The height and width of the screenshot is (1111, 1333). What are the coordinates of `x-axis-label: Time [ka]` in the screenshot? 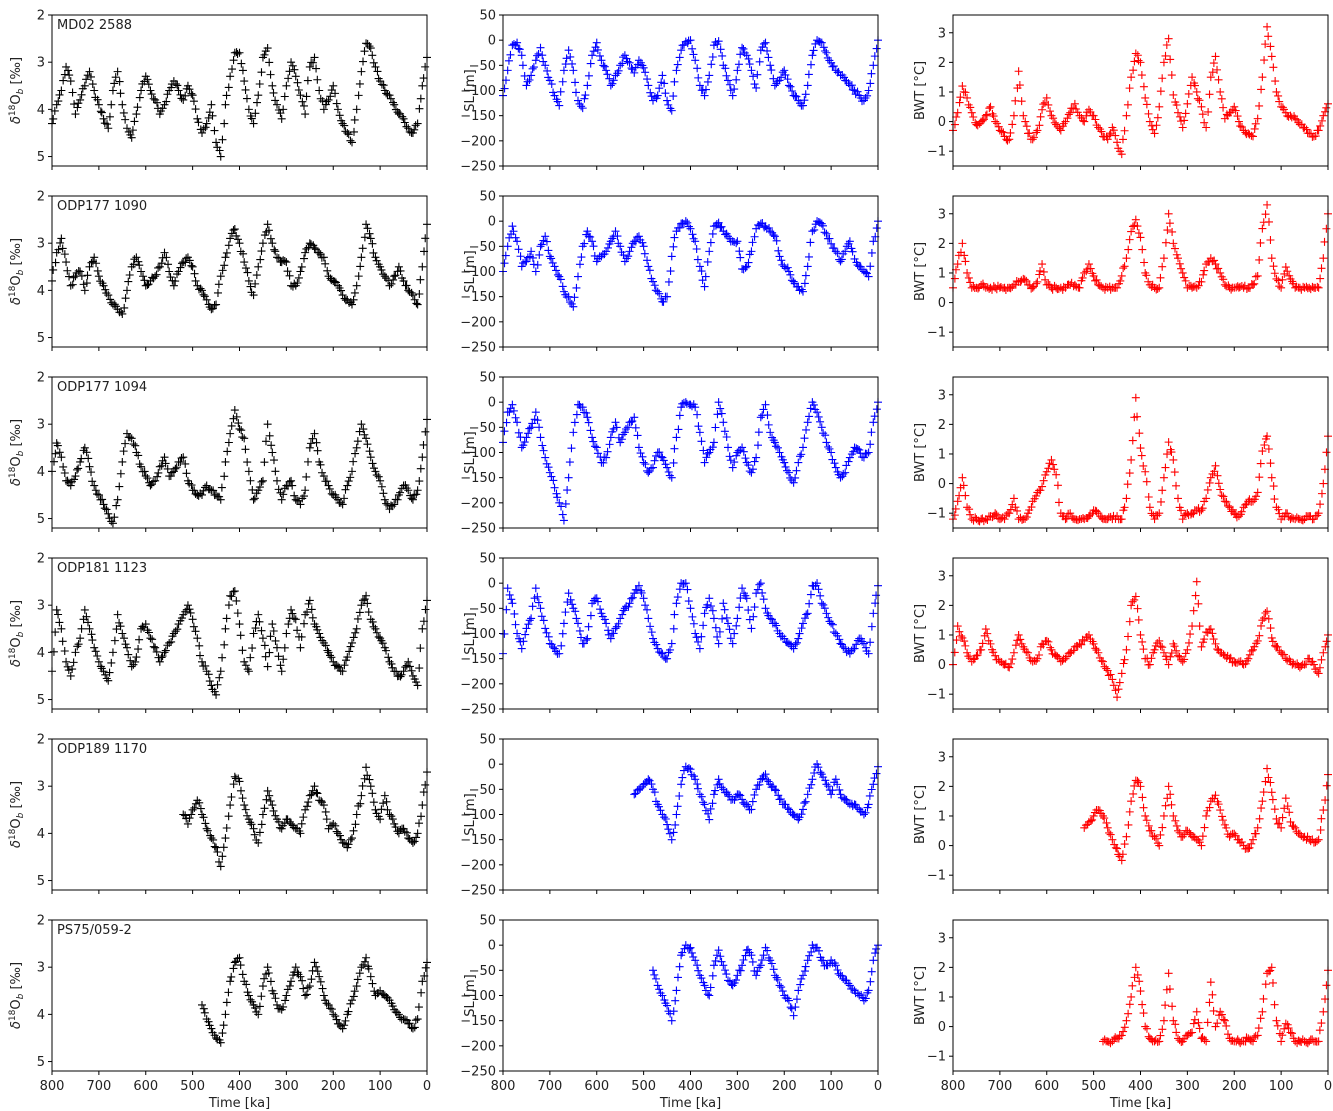 It's located at (1140, 1103).